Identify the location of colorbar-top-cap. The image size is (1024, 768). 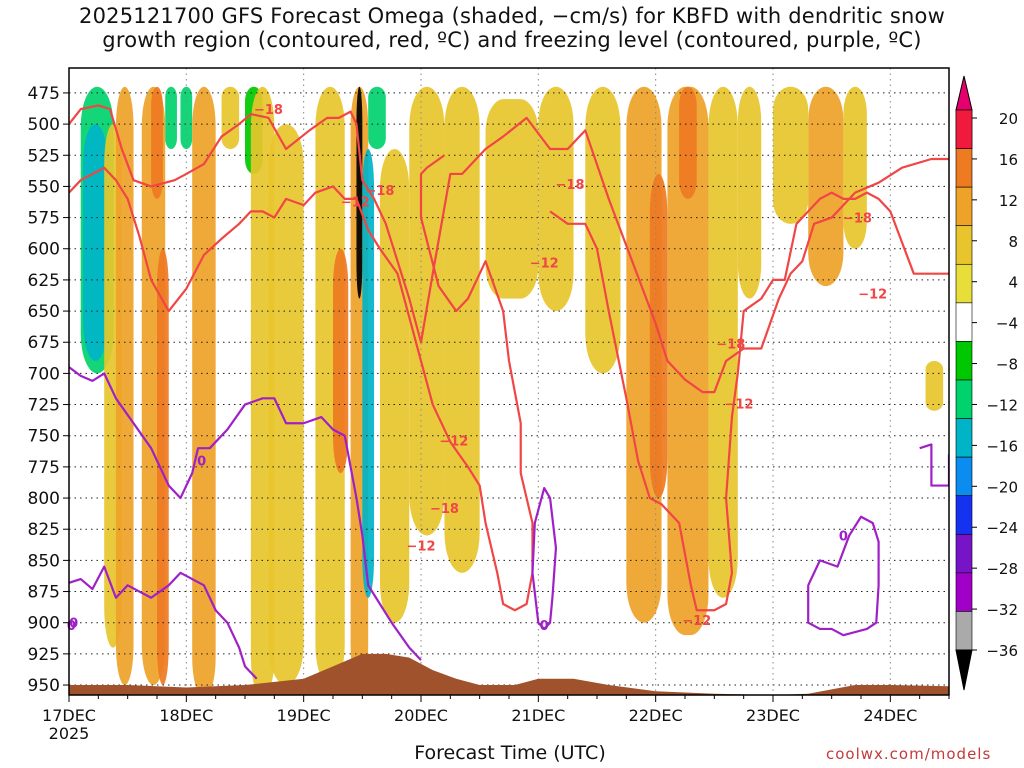
(964, 93).